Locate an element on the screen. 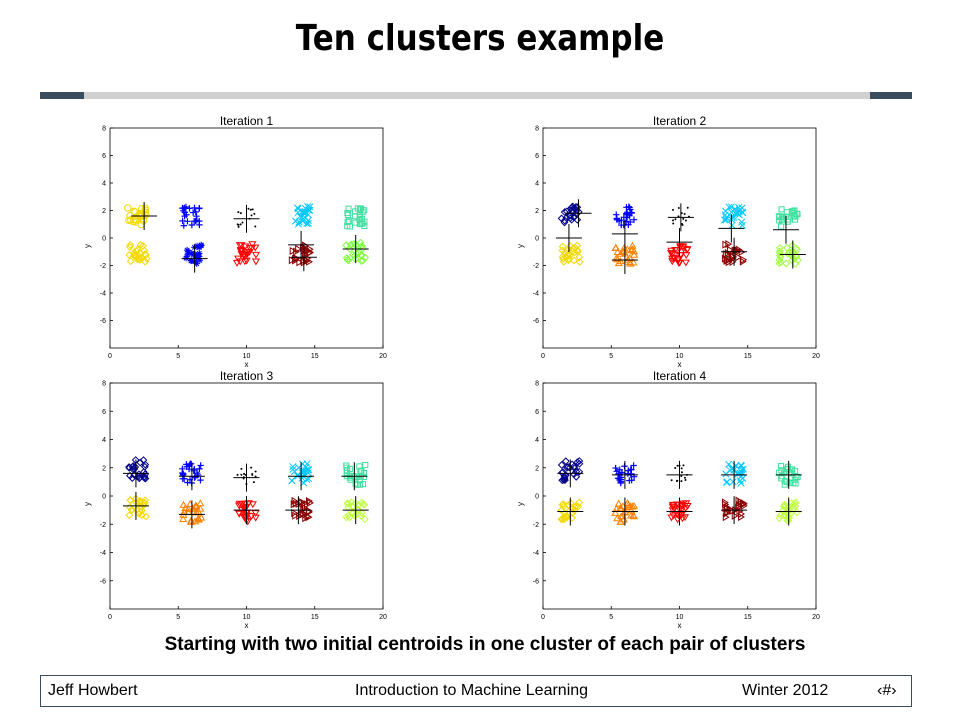 The image size is (960, 720). x-tick-label: 10 is located at coordinates (680, 356).